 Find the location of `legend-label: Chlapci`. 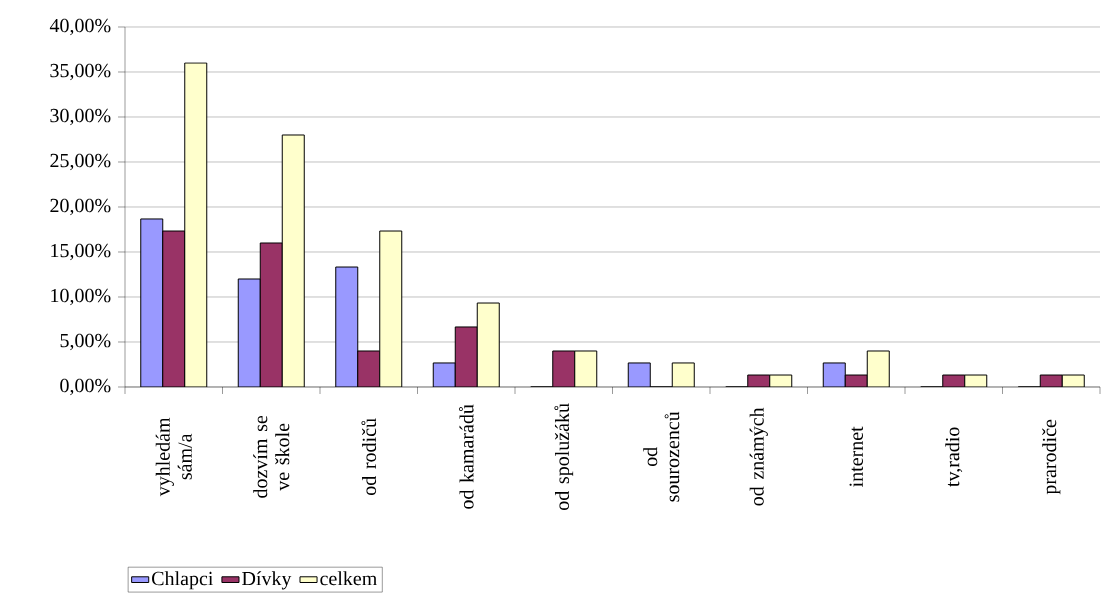

legend-label: Chlapci is located at coordinates (183, 580).